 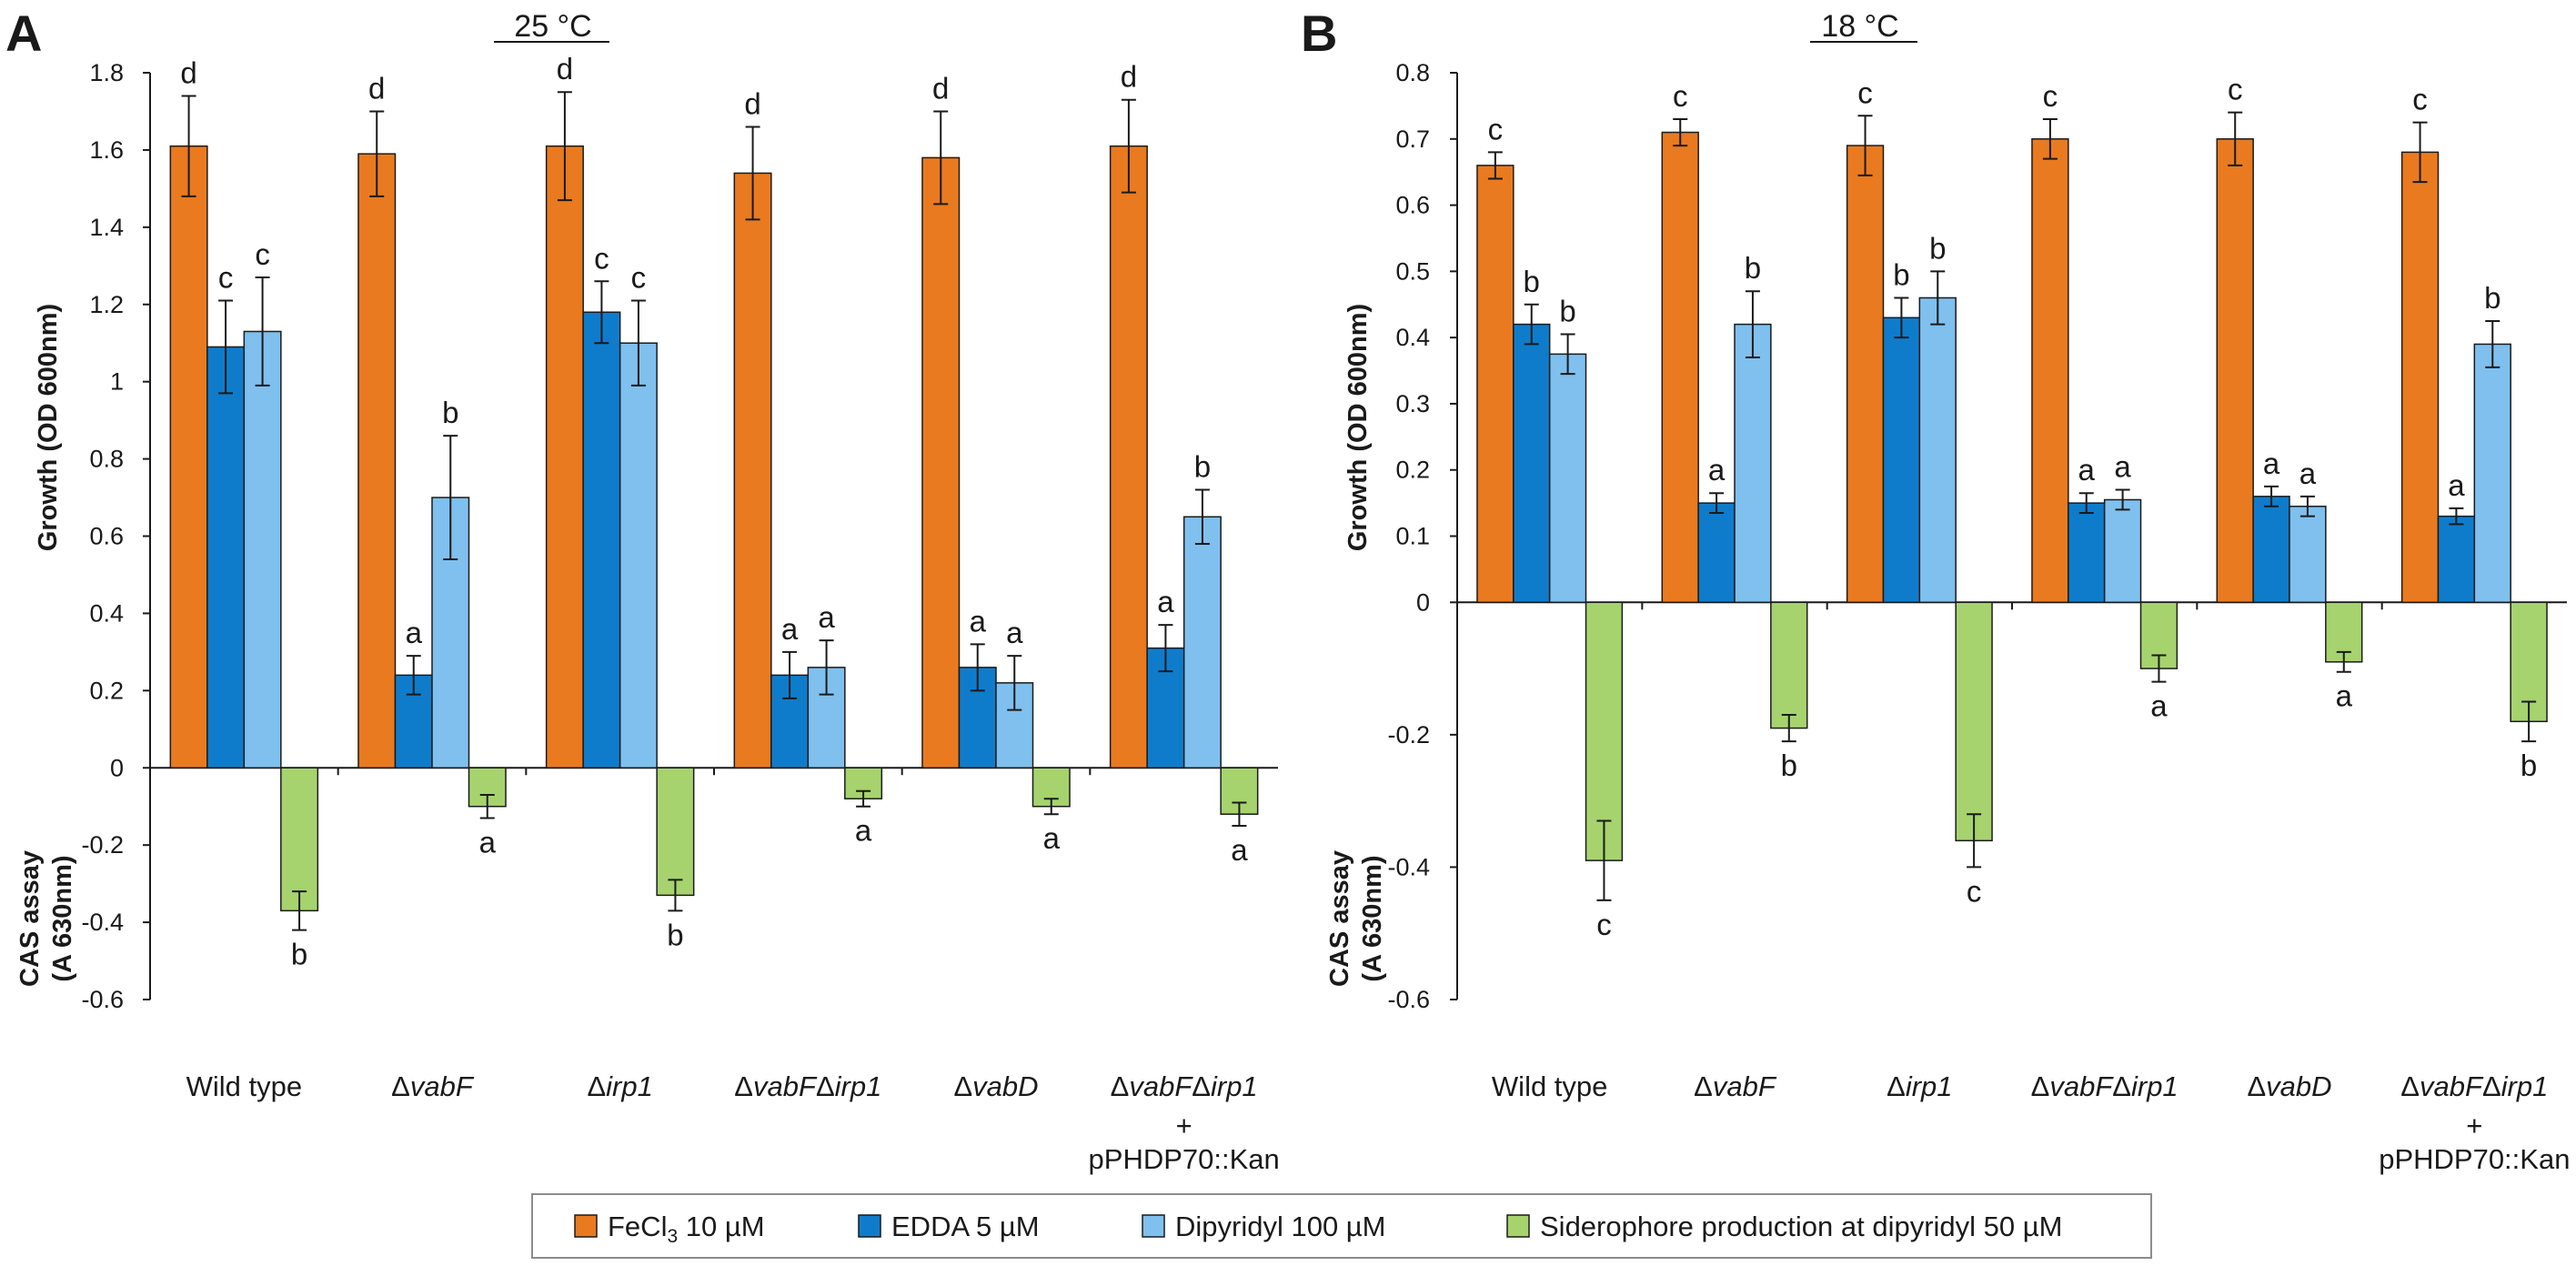 I want to click on y-tick-label: 1.8, so click(x=106, y=72).